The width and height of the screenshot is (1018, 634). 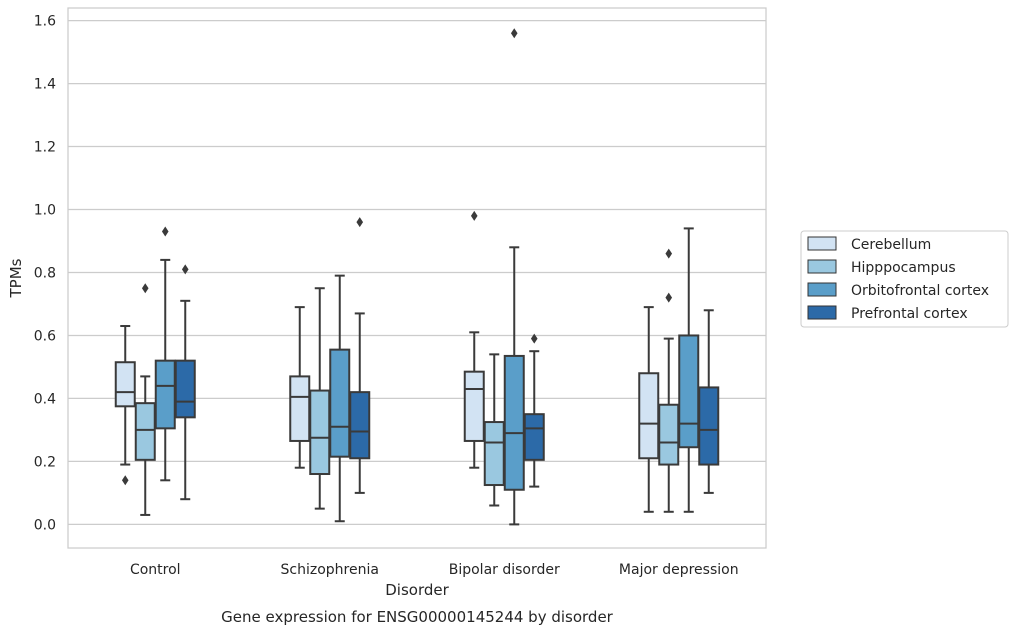 What do you see at coordinates (155, 570) in the screenshot?
I see `x-tick-label: Control` at bounding box center [155, 570].